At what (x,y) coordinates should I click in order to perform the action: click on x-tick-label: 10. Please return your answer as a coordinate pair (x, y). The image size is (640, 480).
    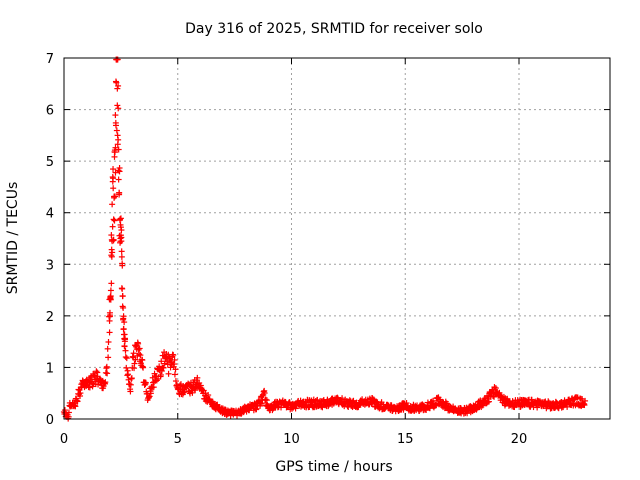
    Looking at the image, I should click on (291, 439).